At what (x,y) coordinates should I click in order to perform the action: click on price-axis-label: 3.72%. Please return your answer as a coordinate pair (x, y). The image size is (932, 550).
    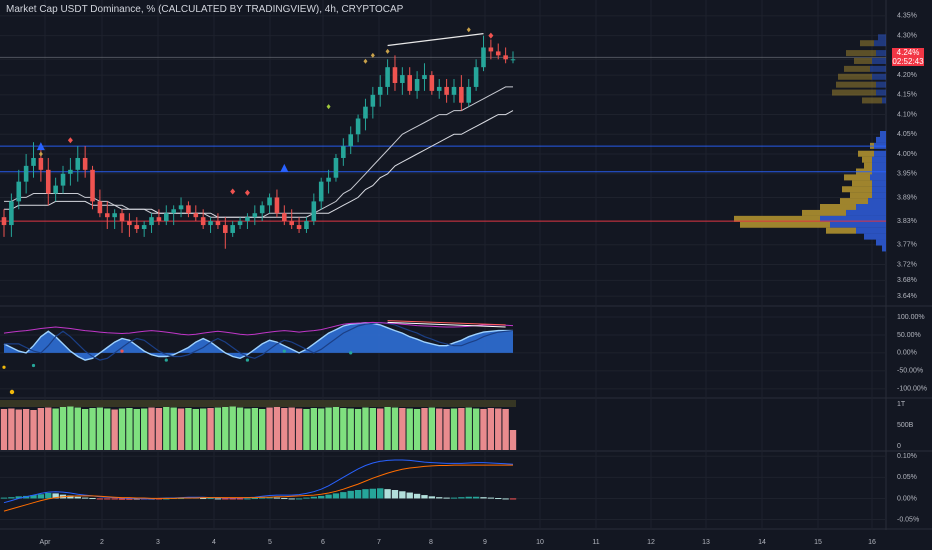
    Looking at the image, I should click on (907, 264).